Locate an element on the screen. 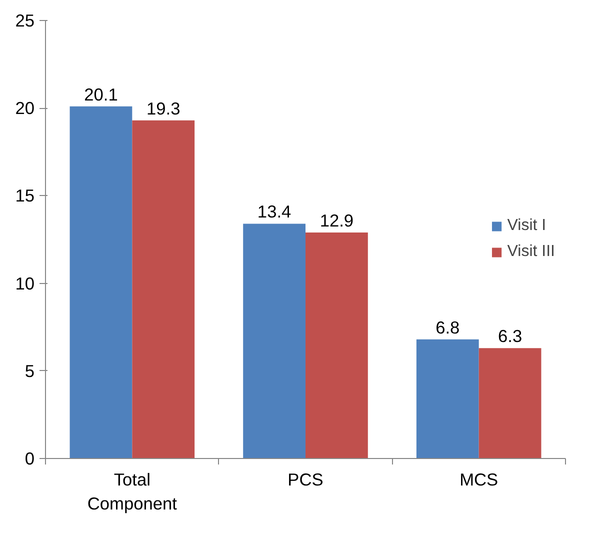 The image size is (591, 534). y-tick-label: 5 is located at coordinates (29, 370).